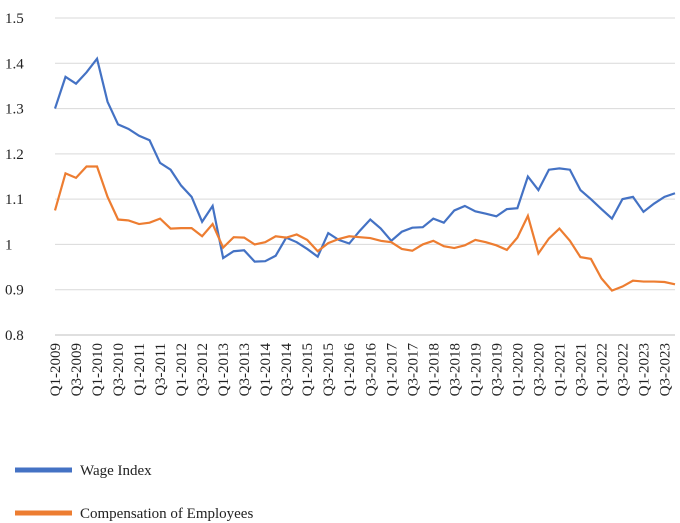  I want to click on x-tick-label: Q3-2019, so click(497, 369).